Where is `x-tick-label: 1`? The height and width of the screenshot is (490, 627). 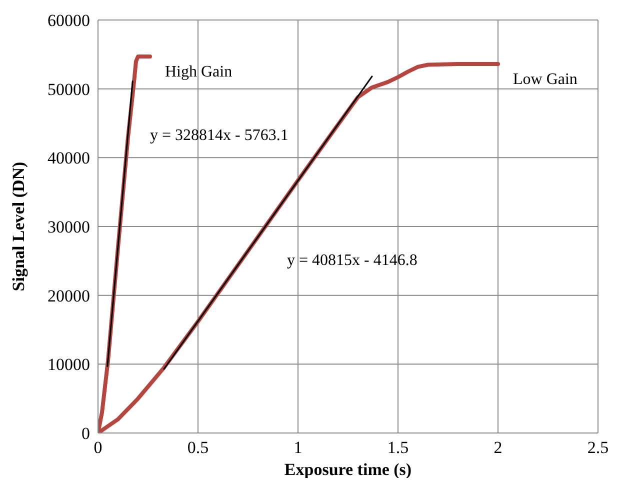 x-tick-label: 1 is located at coordinates (298, 448).